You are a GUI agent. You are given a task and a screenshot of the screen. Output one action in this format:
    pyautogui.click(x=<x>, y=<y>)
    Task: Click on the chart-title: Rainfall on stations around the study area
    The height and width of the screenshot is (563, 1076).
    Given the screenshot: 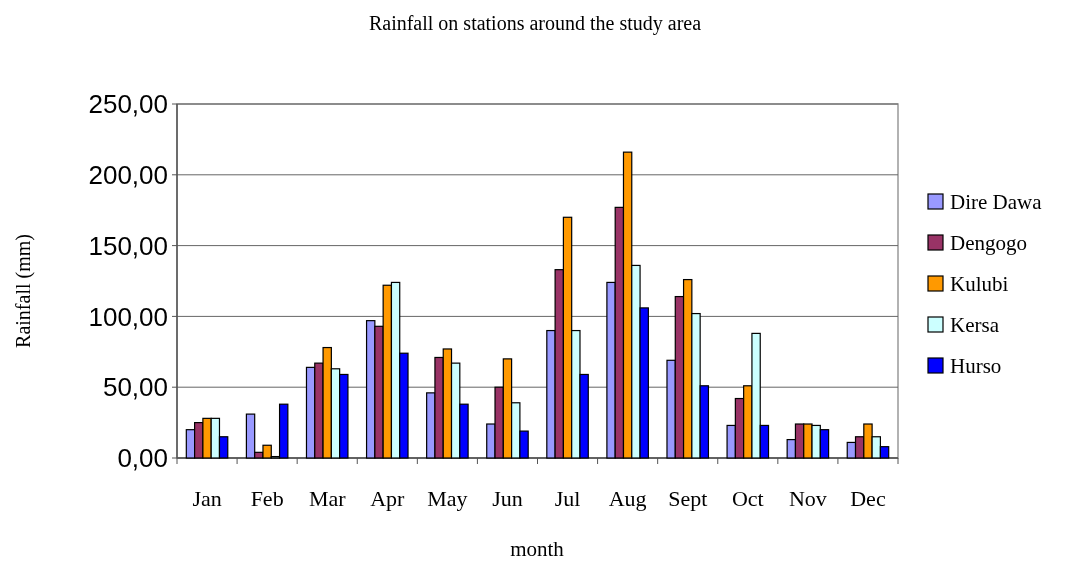 What is the action you would take?
    pyautogui.click(x=535, y=23)
    